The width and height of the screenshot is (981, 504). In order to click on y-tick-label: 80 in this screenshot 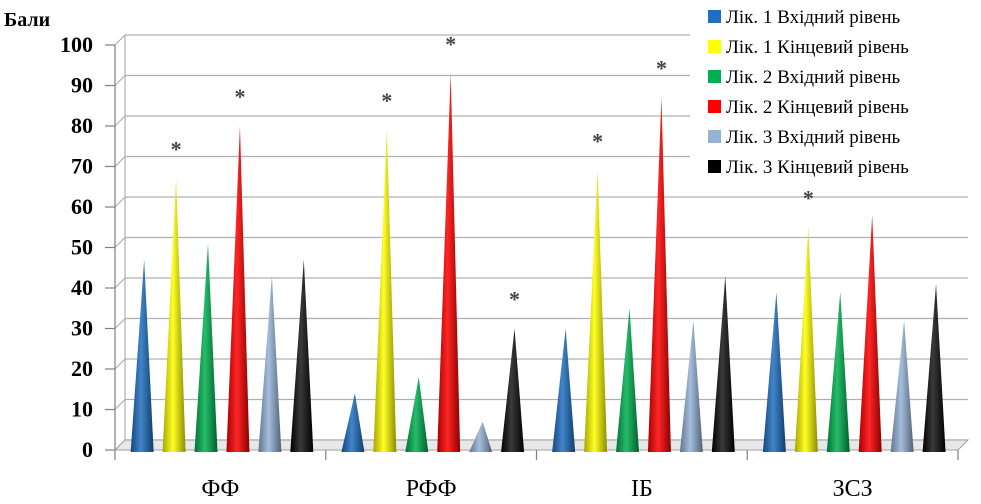, I will do `click(82, 125)`.